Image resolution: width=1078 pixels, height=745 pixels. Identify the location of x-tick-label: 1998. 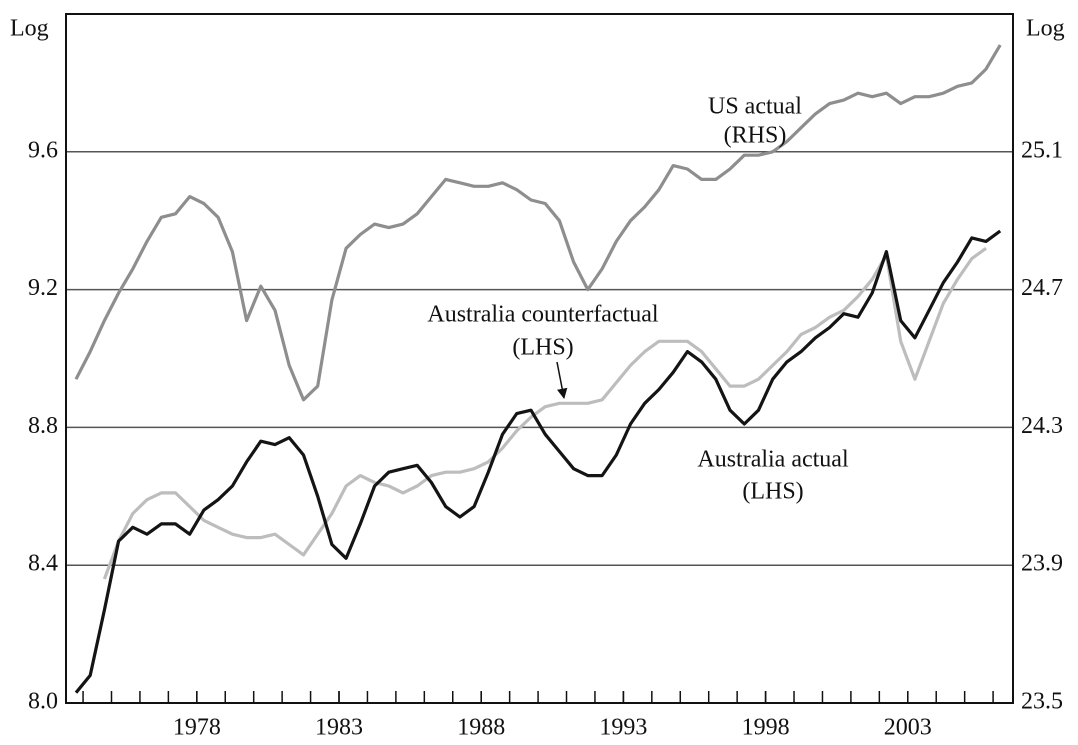
(766, 728).